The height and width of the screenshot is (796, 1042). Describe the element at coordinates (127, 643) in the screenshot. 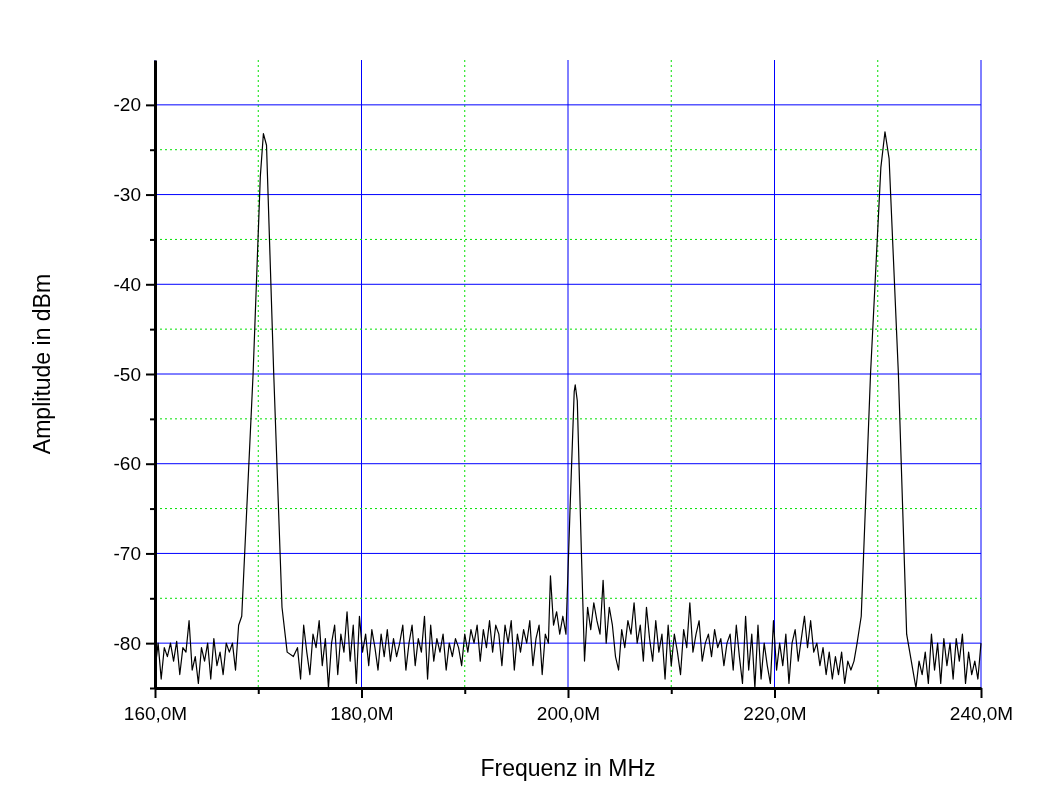

I see `y-tick-label: -80` at that location.